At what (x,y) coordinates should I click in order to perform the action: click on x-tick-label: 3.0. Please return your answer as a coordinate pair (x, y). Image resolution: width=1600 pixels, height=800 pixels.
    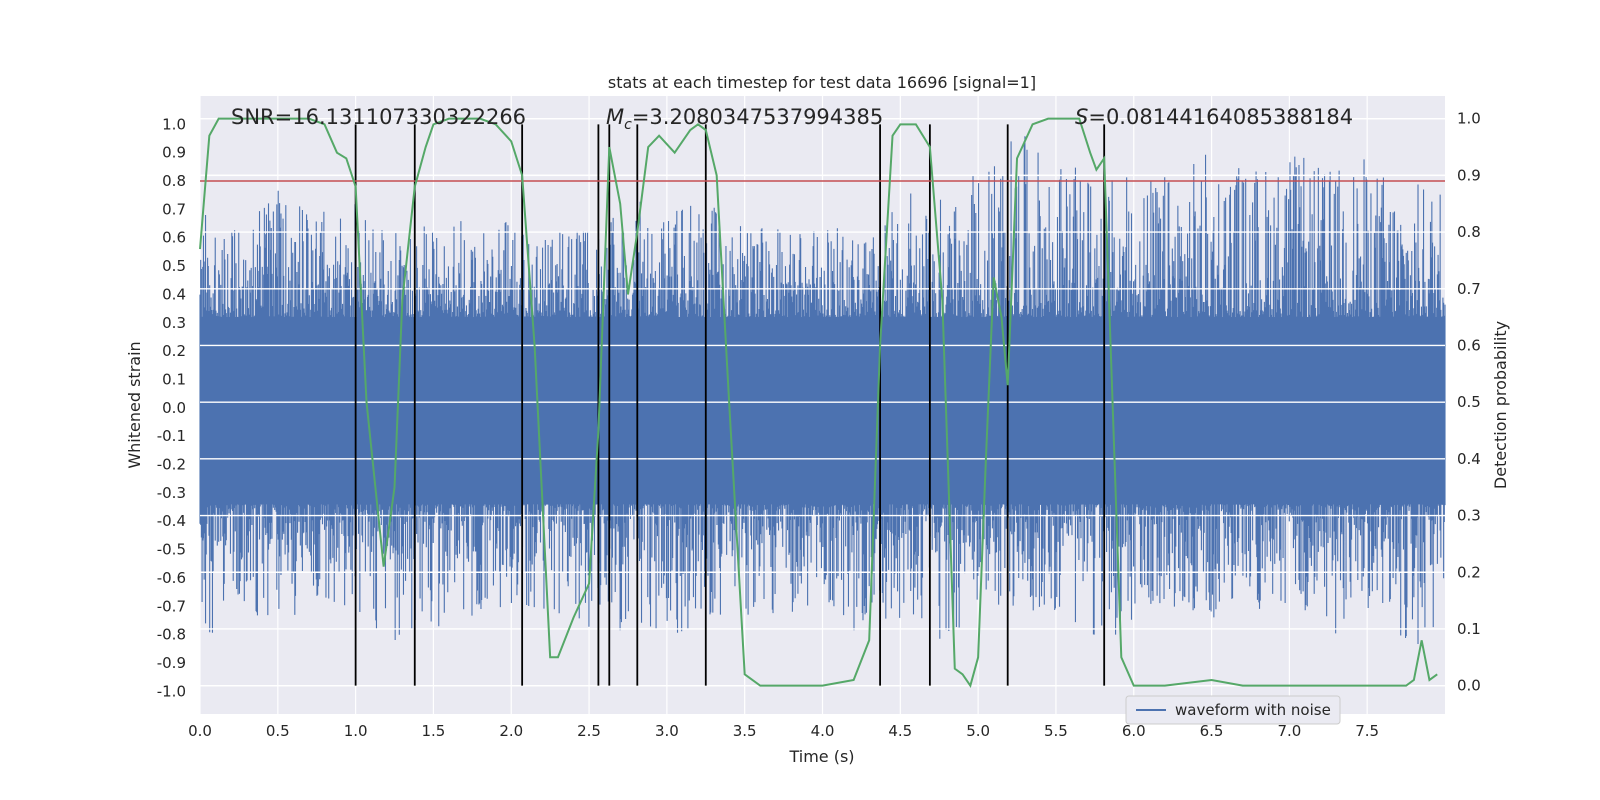
    Looking at the image, I should click on (667, 731).